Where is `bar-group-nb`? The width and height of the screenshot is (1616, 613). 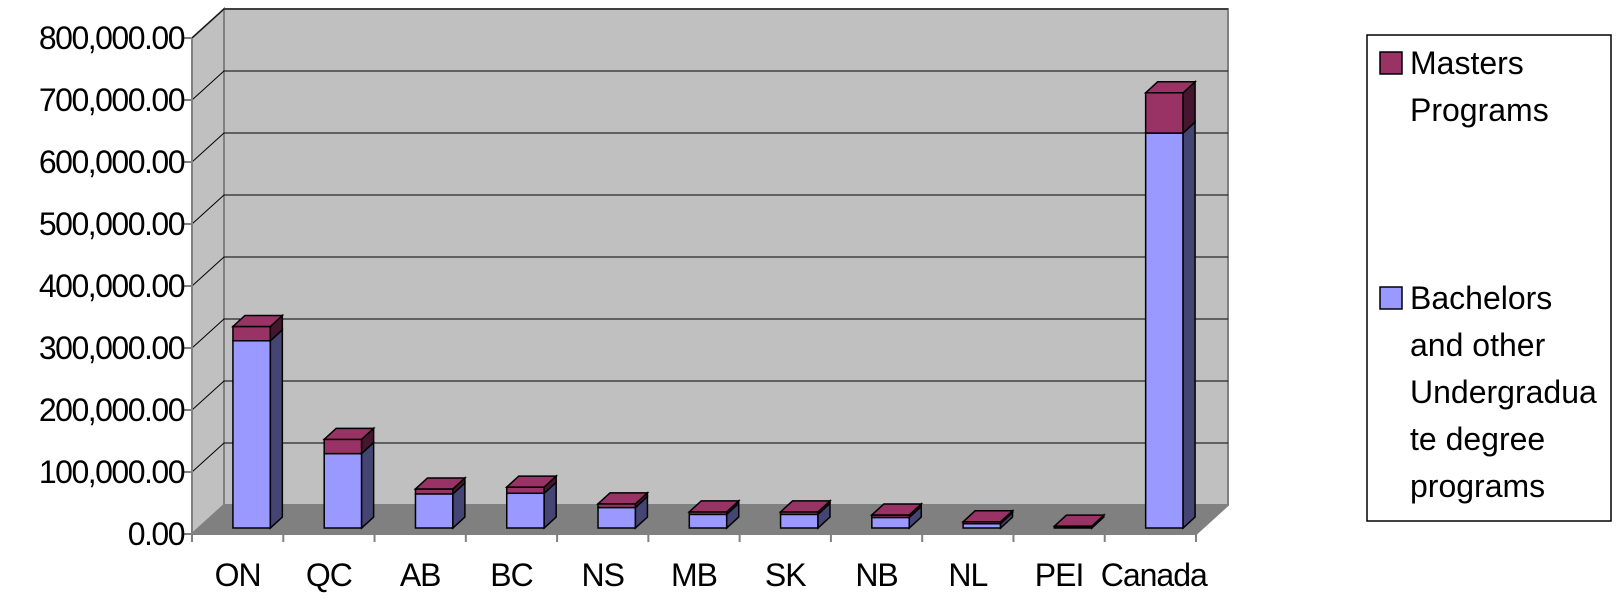 bar-group-nb is located at coordinates (896, 516).